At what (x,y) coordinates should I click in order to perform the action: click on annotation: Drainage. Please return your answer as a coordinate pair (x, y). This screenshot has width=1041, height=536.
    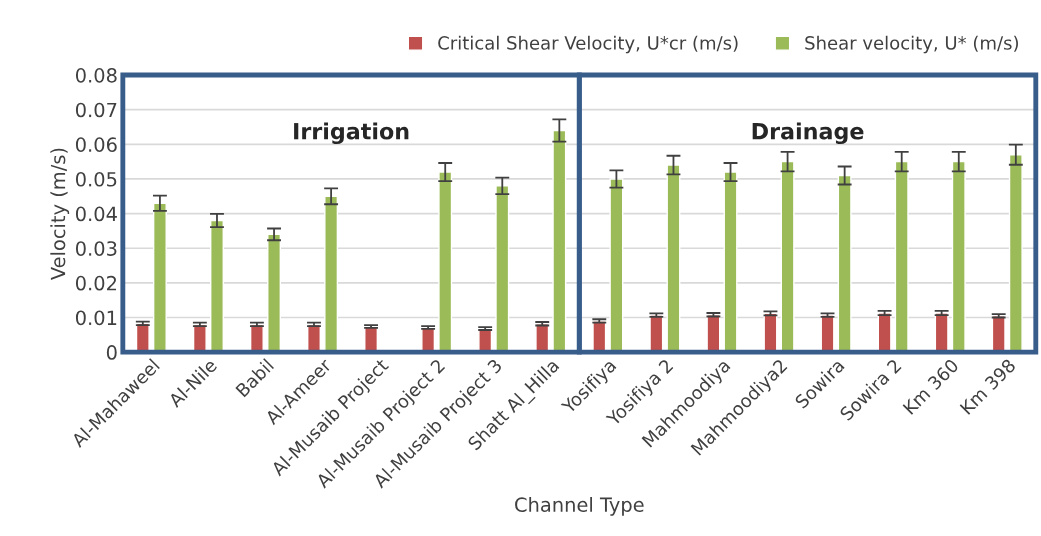
    Looking at the image, I should click on (808, 133).